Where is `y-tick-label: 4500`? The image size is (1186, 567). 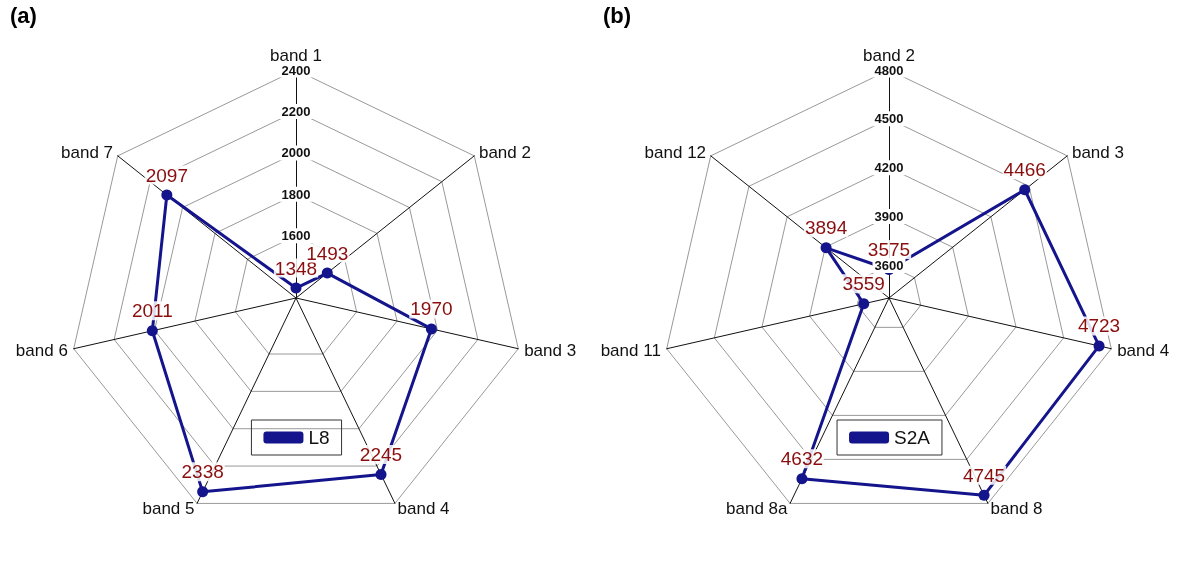 y-tick-label: 4500 is located at coordinates (889, 119).